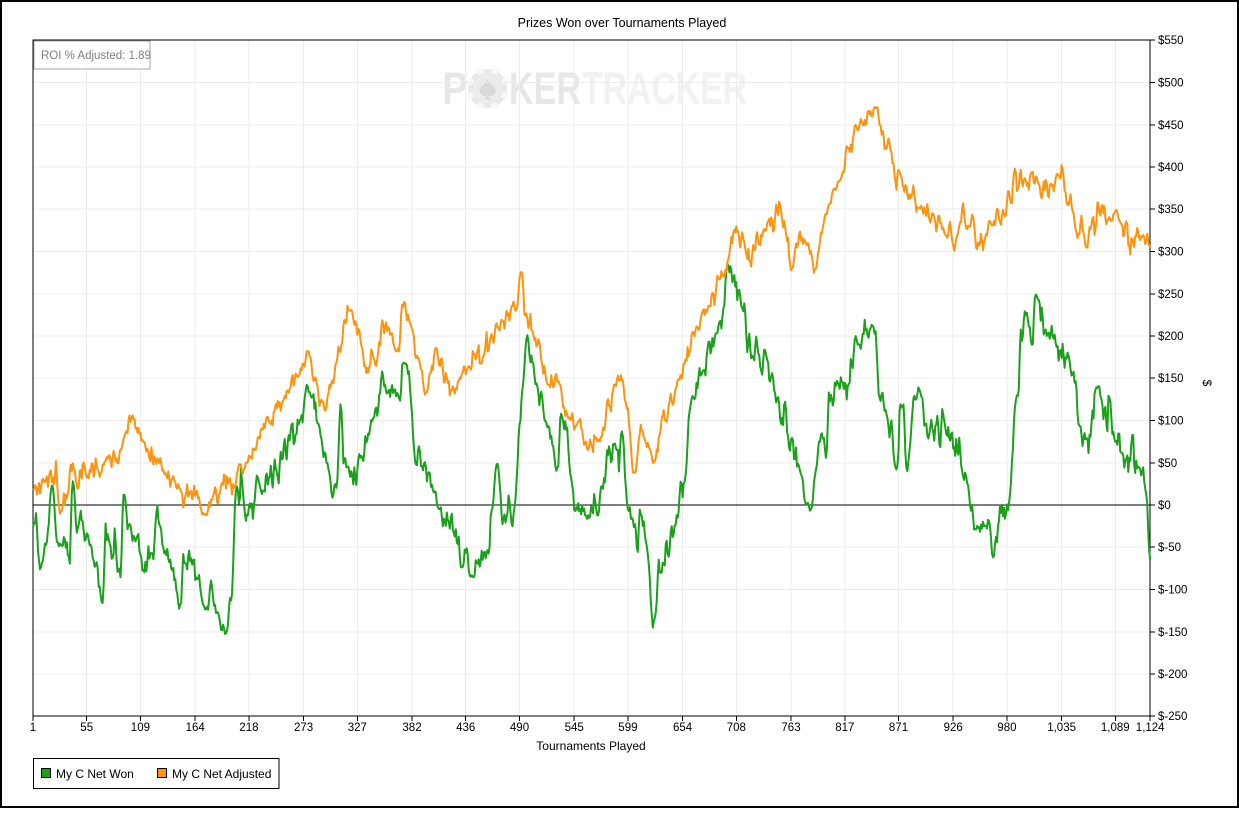 This screenshot has width=1239, height=813. Describe the element at coordinates (221, 774) in the screenshot. I see `svg-text: My C Net Adjusted` at that location.